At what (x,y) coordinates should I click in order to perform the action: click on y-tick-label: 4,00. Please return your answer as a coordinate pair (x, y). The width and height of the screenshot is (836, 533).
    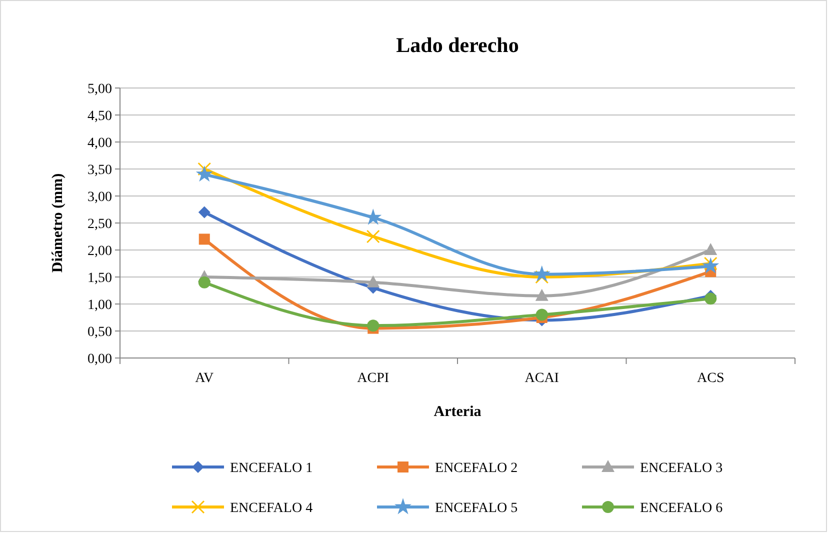
    Looking at the image, I should click on (100, 143).